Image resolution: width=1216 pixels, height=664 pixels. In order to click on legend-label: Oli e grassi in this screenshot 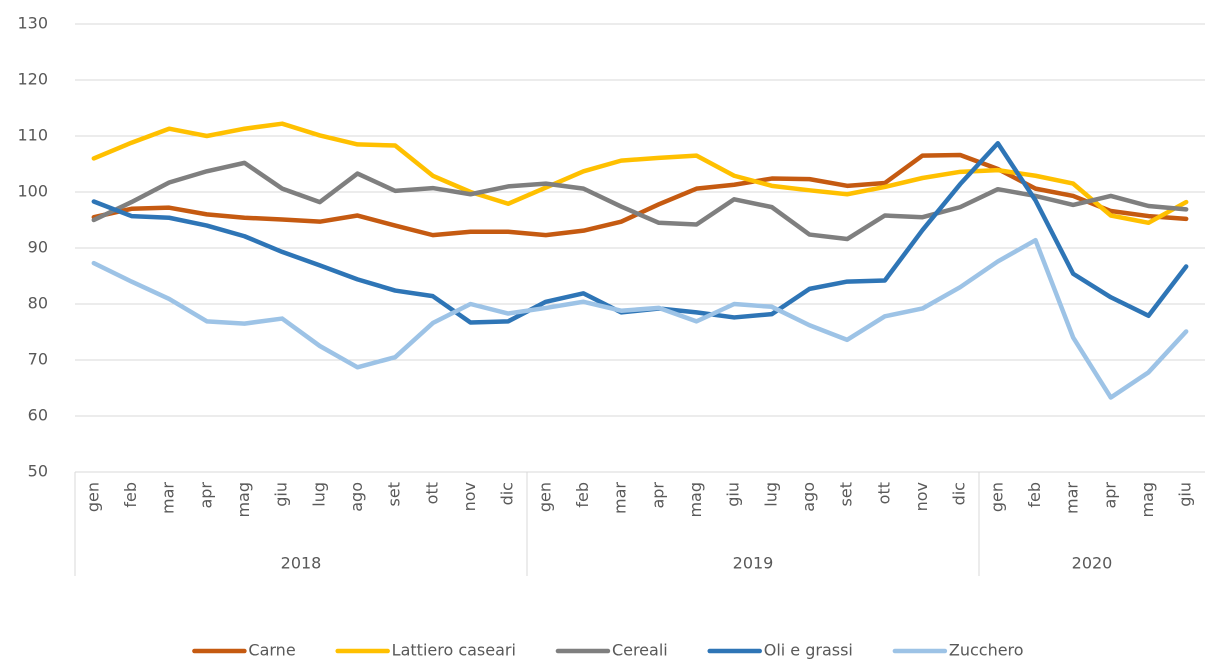, I will do `click(808, 650)`.